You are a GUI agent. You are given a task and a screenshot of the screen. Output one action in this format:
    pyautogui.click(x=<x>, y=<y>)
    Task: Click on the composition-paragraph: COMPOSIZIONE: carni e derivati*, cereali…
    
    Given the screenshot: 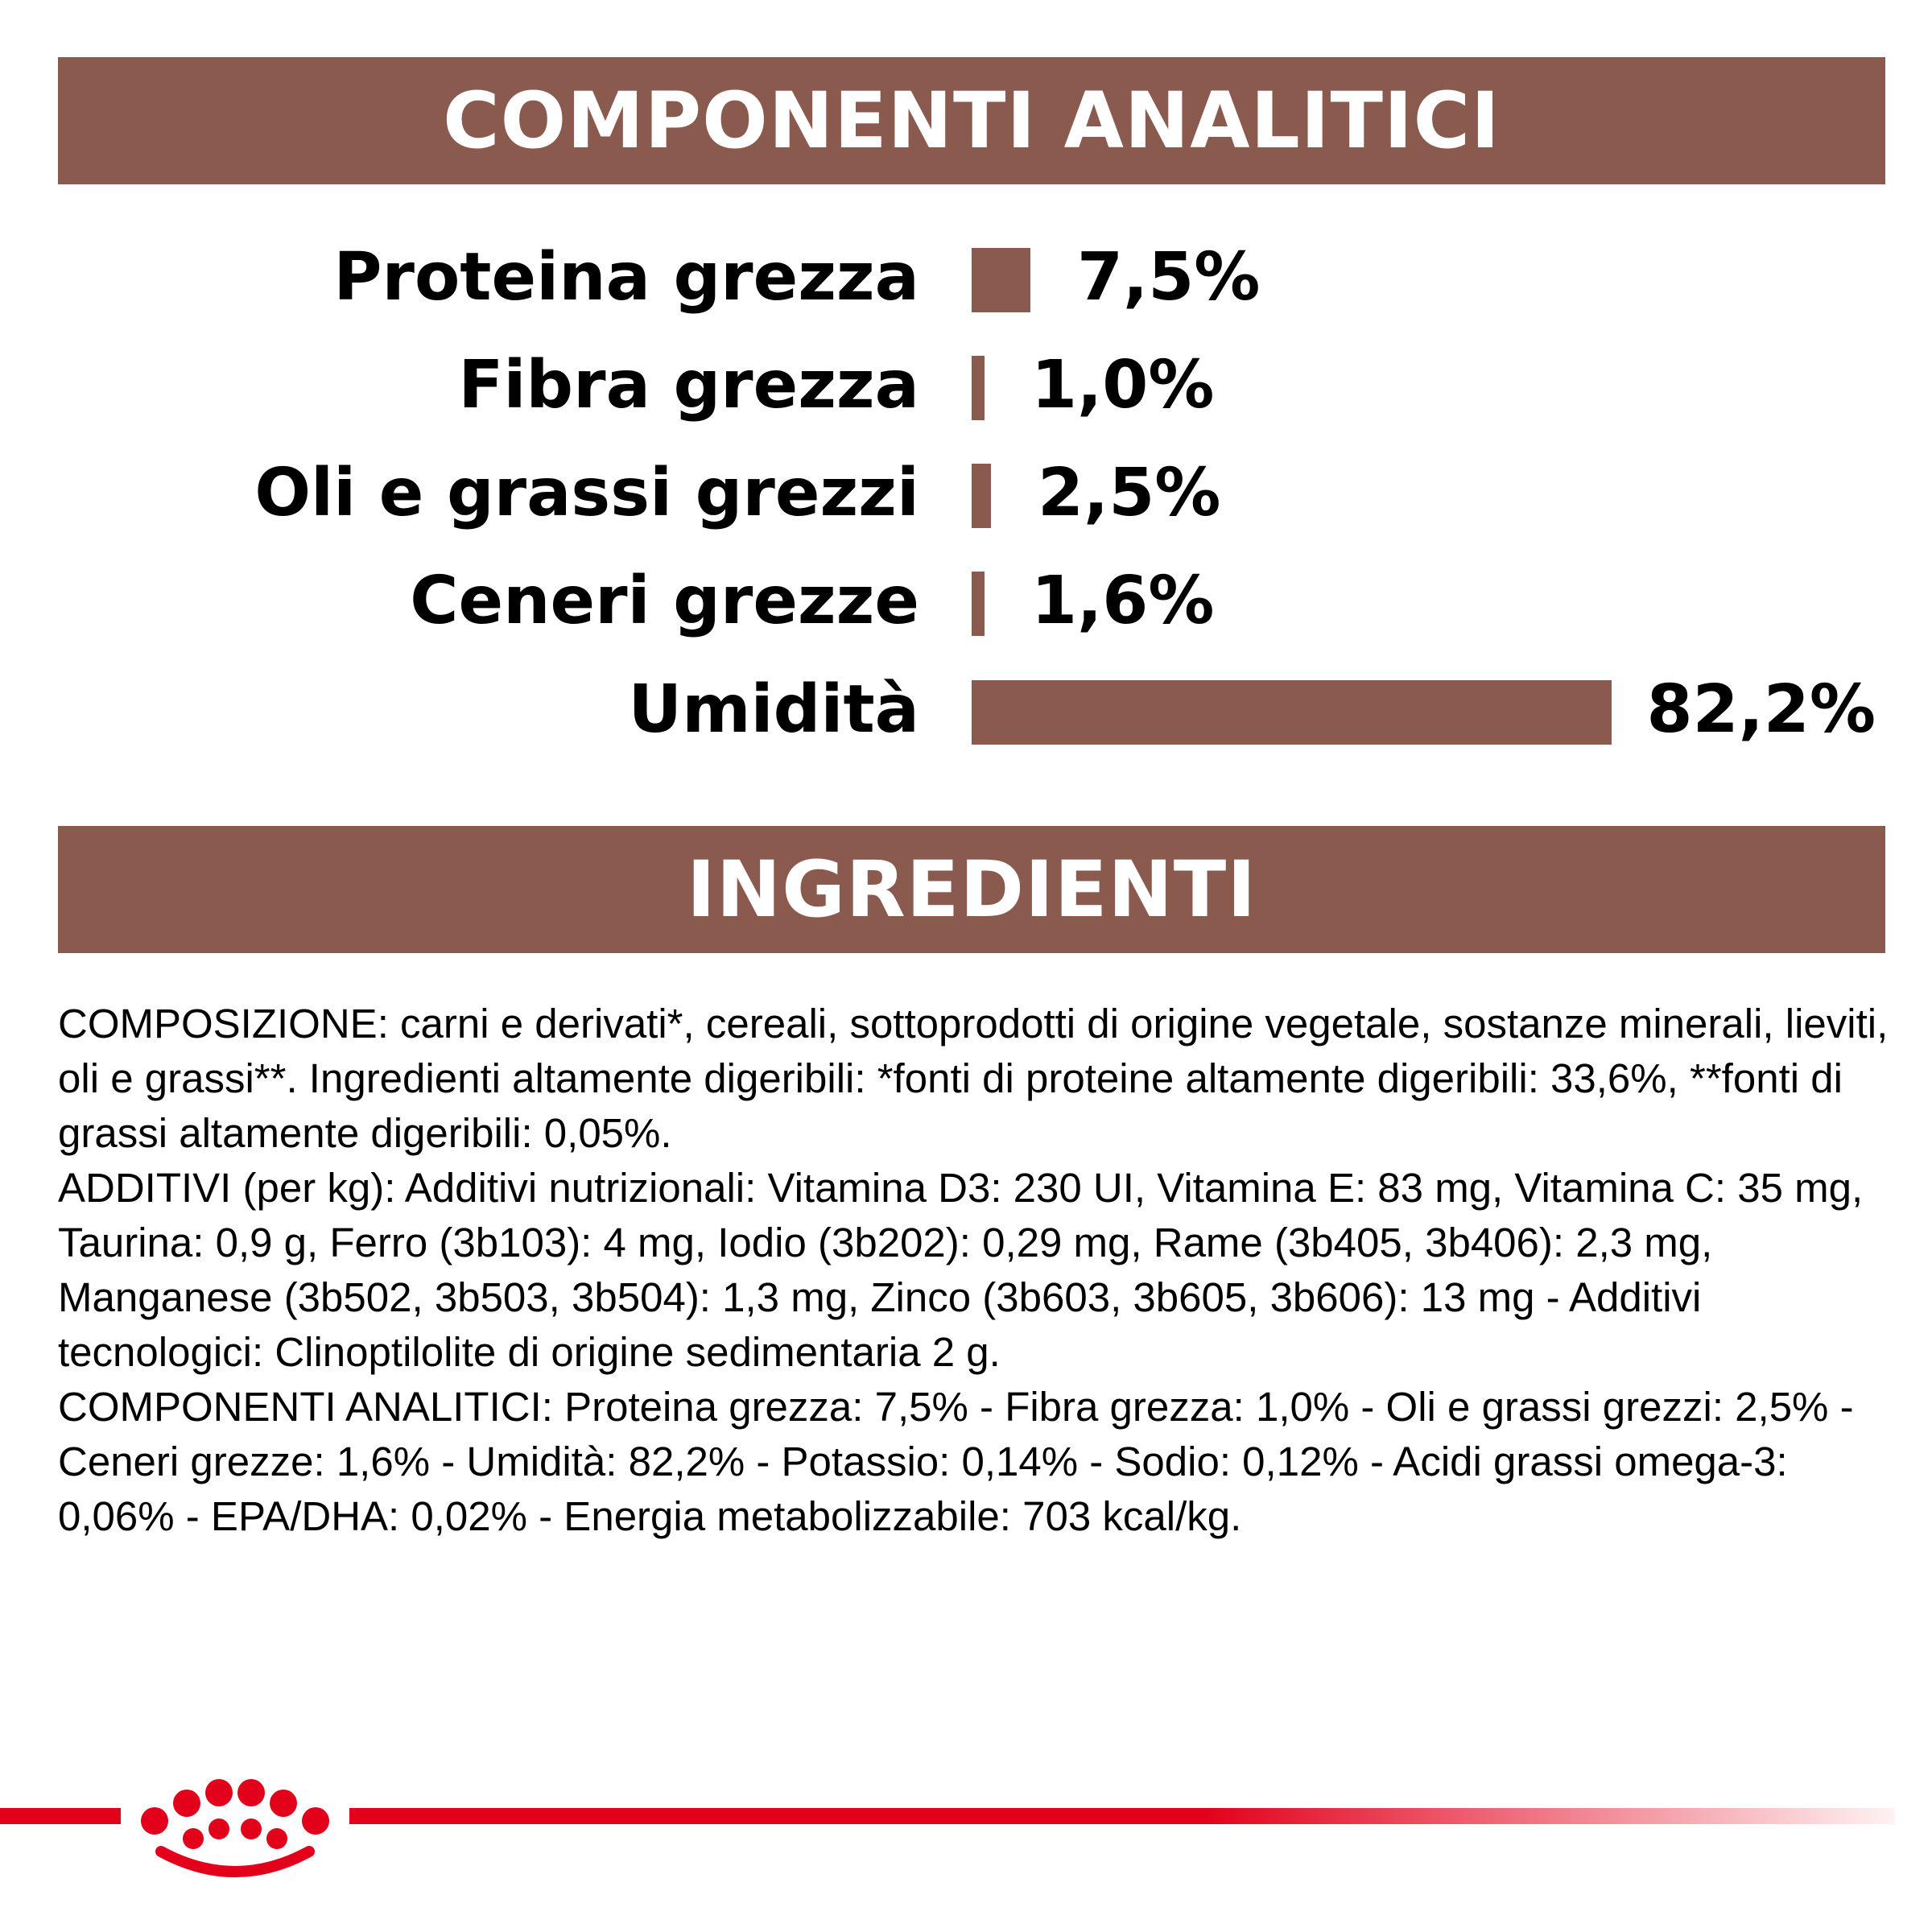 What is the action you would take?
    pyautogui.click(x=973, y=1078)
    